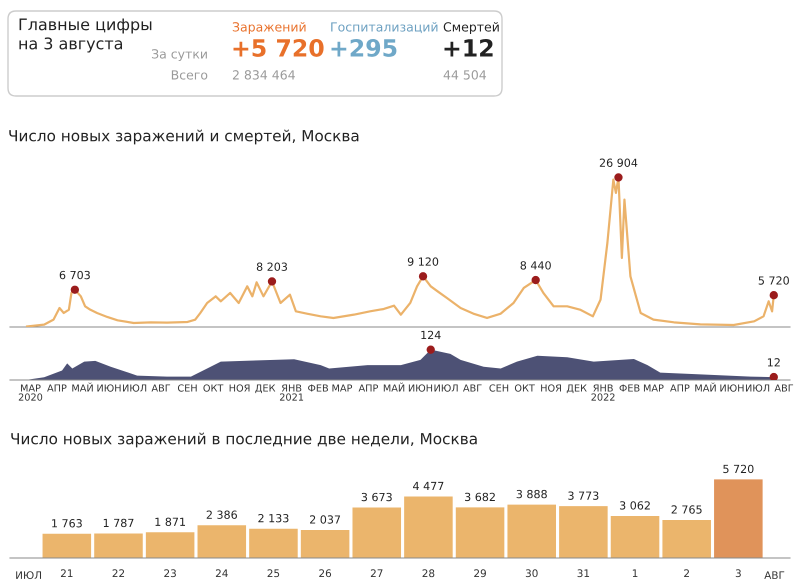 The image size is (800, 588). I want to click on data-label: 2 037, so click(325, 519).